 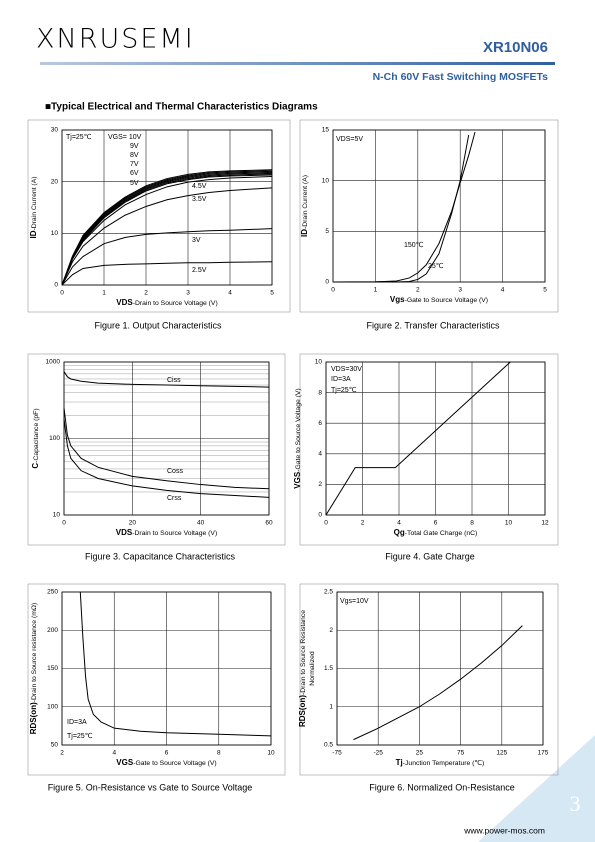 What do you see at coordinates (354, 601) in the screenshot?
I see `annotation: Vgs=10V` at bounding box center [354, 601].